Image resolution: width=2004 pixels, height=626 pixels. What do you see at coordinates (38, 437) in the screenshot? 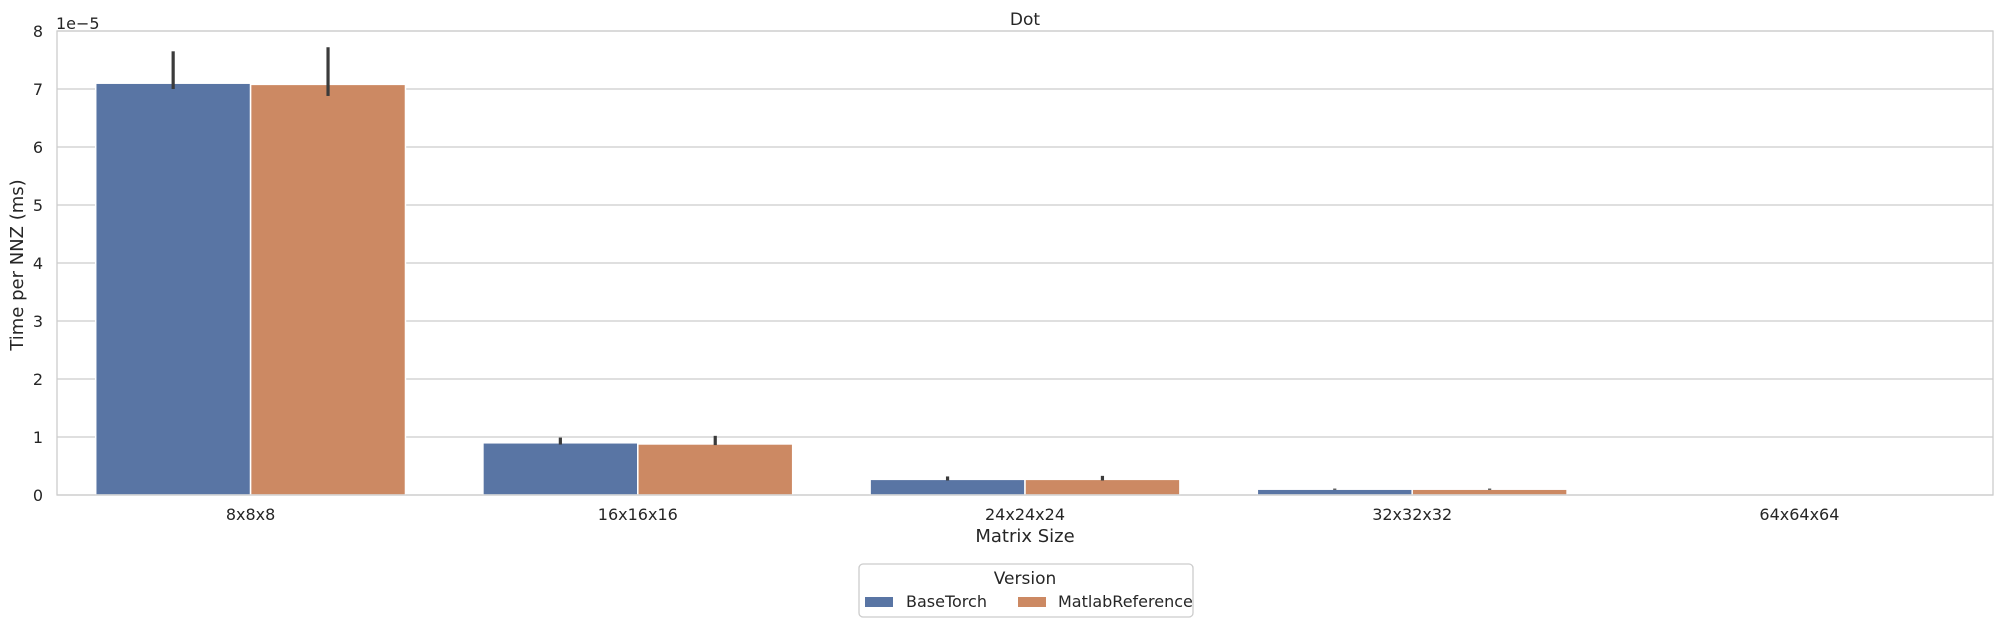
I see `y-tick-label: 1` at bounding box center [38, 437].